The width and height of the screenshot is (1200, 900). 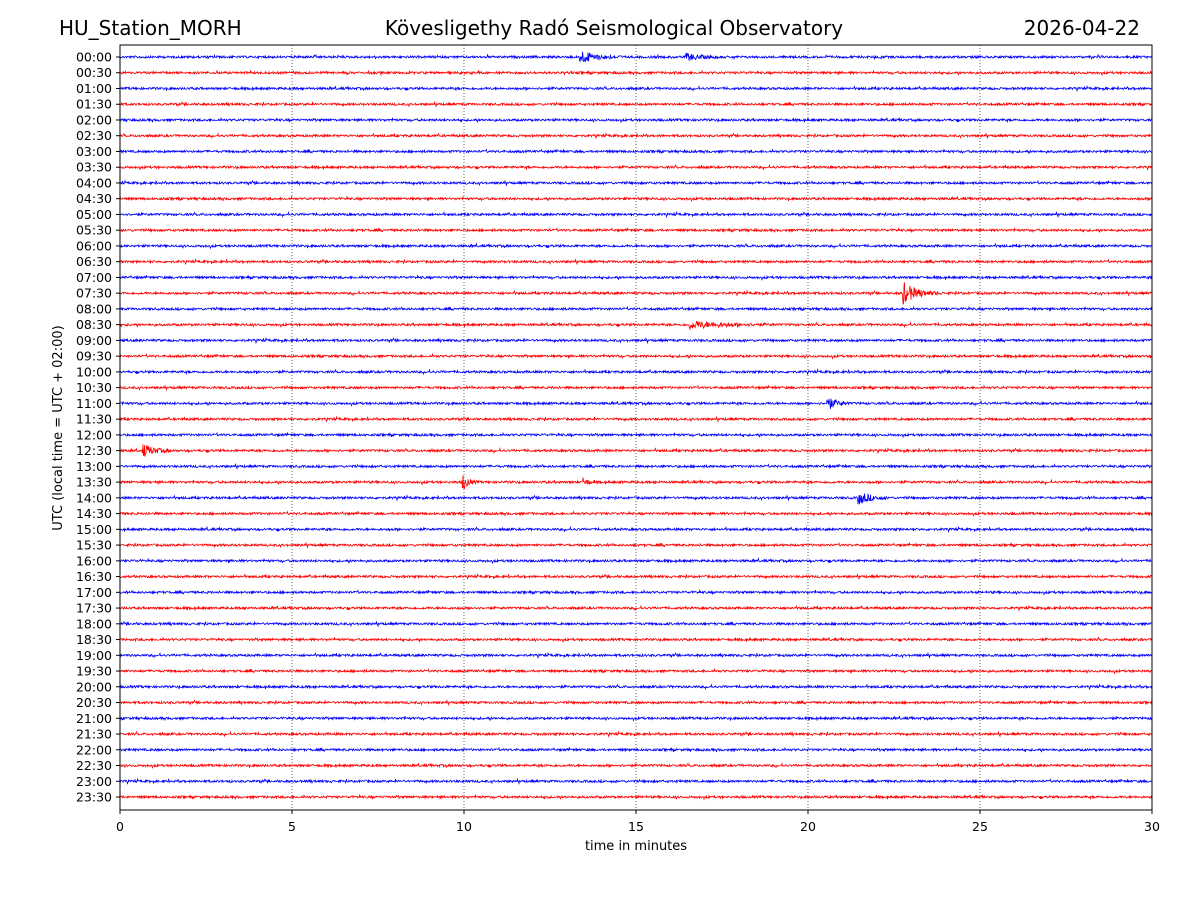 I want to click on x-ticks: 0 5 10 15 20 25 30, so click(x=638, y=822).